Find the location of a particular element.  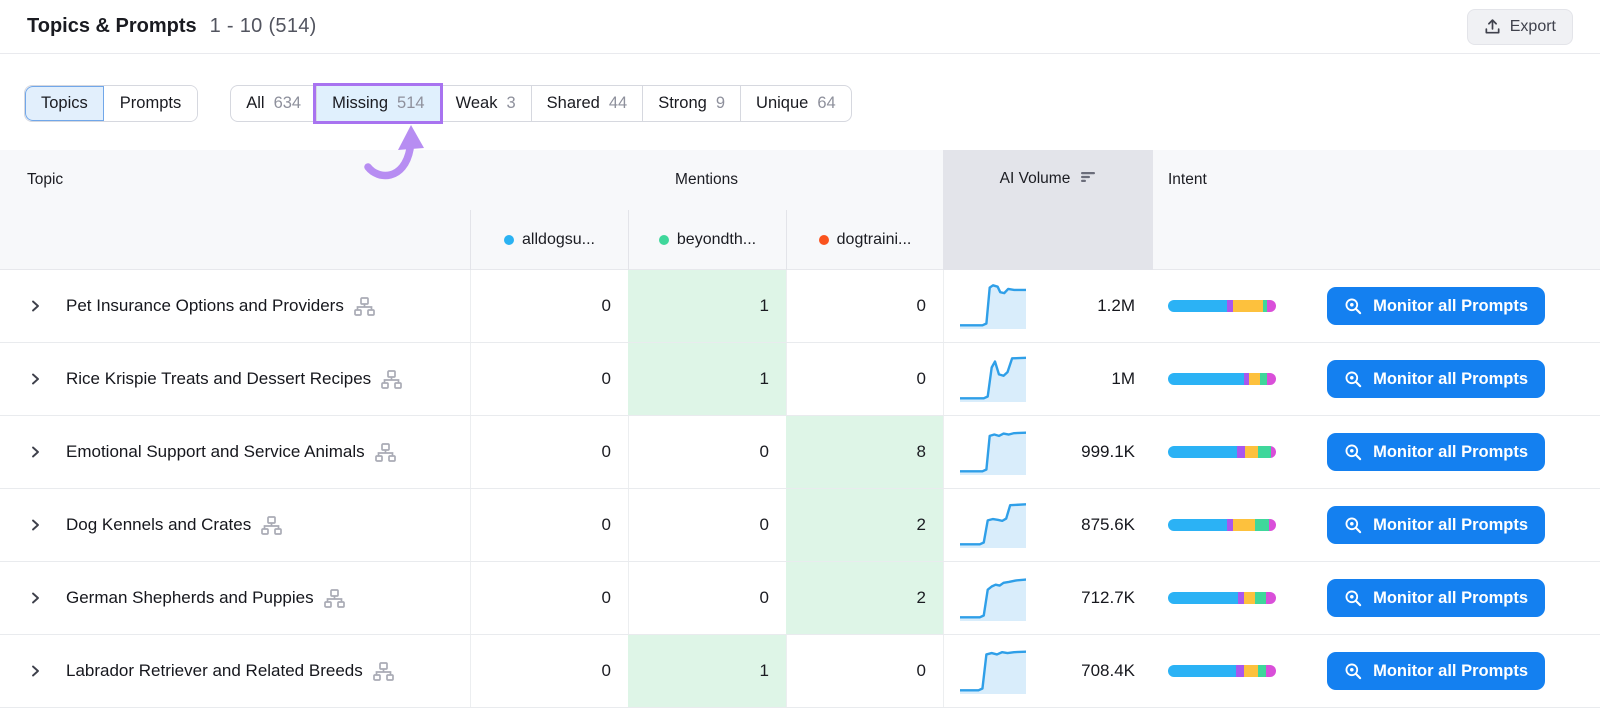

topic-name: Labrador Retriever and Related Breeds is located at coordinates (214, 670).